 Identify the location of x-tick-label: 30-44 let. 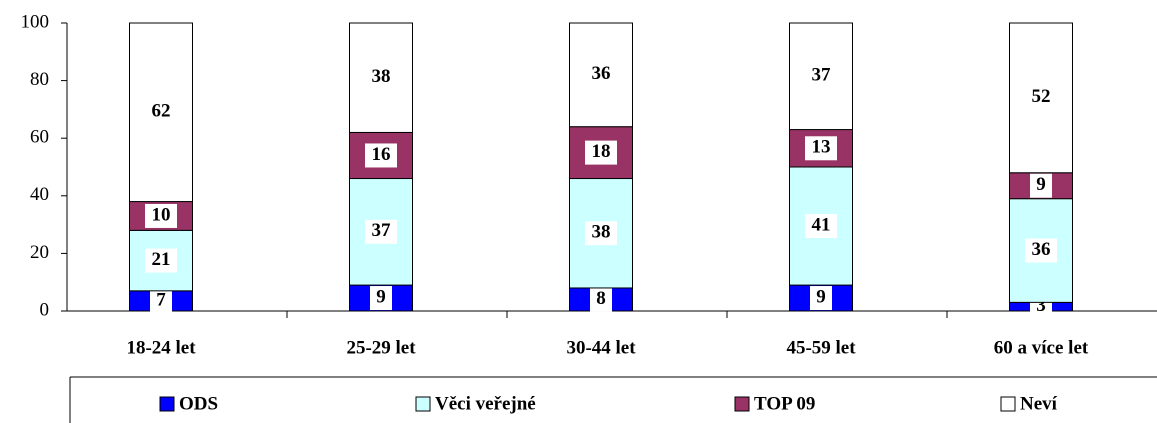
(601, 347).